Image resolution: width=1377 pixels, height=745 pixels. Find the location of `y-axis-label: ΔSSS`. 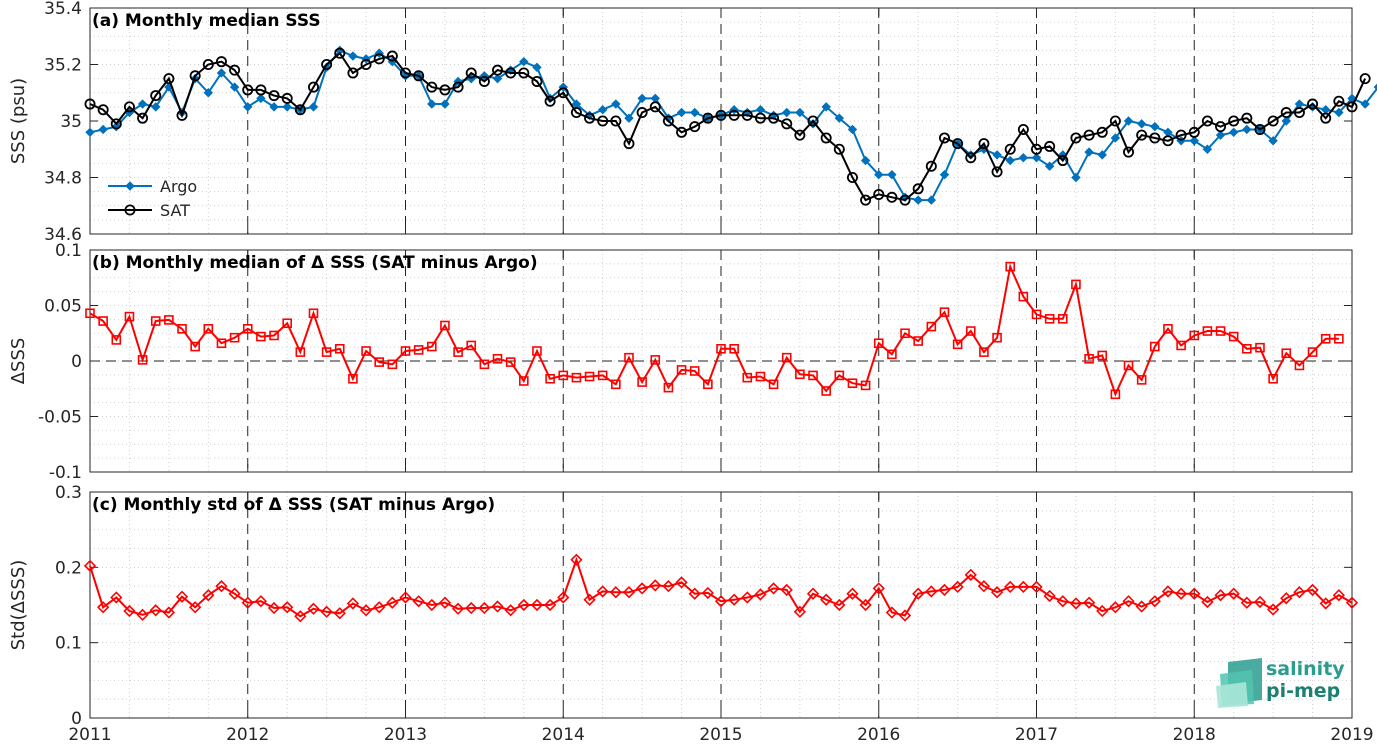

y-axis-label: ΔSSS is located at coordinates (18, 361).